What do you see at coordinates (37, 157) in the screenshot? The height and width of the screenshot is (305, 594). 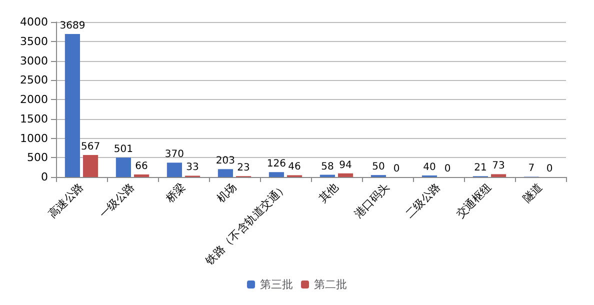 I see `y-tick-label: 500` at bounding box center [37, 157].